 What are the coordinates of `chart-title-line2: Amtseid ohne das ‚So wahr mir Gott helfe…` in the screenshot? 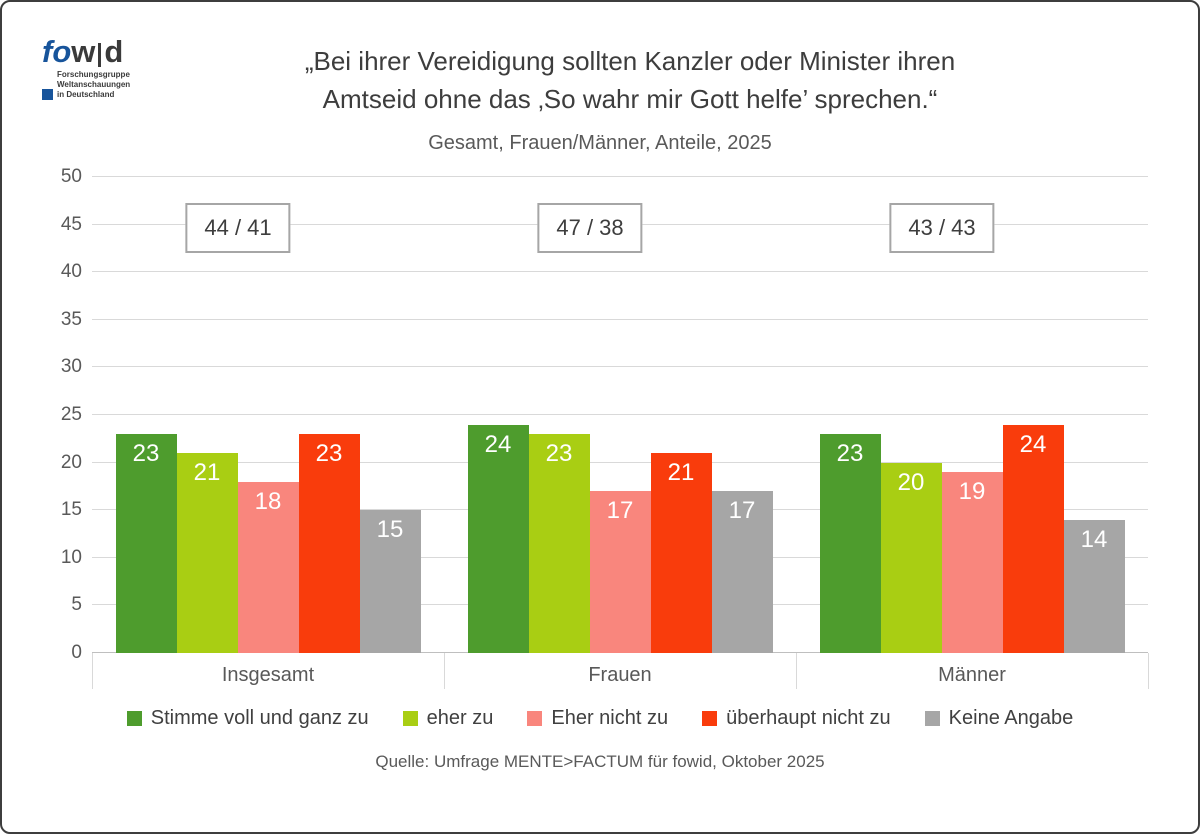 It's located at (630, 99).